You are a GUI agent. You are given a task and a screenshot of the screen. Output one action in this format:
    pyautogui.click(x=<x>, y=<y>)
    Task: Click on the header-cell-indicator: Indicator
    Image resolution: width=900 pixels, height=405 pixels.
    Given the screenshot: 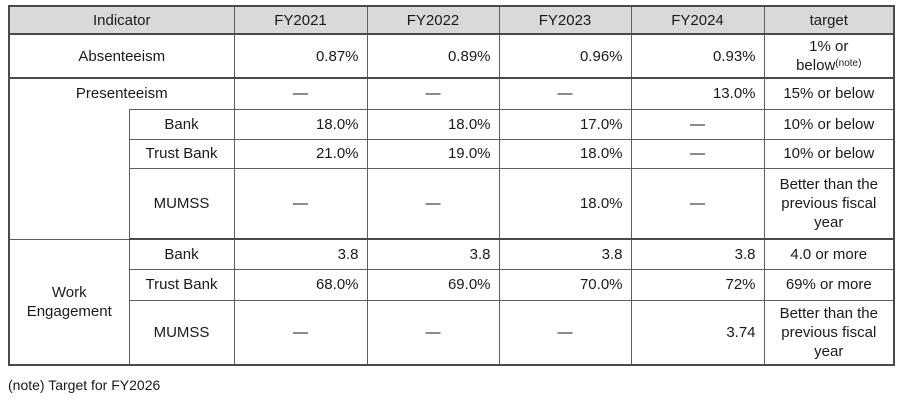 What is the action you would take?
    pyautogui.click(x=121, y=20)
    